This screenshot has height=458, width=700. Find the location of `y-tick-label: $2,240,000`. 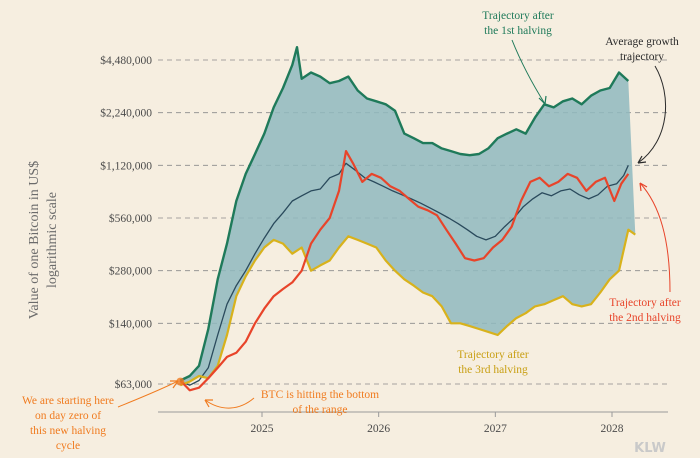

y-tick-label: $2,240,000 is located at coordinates (126, 113).